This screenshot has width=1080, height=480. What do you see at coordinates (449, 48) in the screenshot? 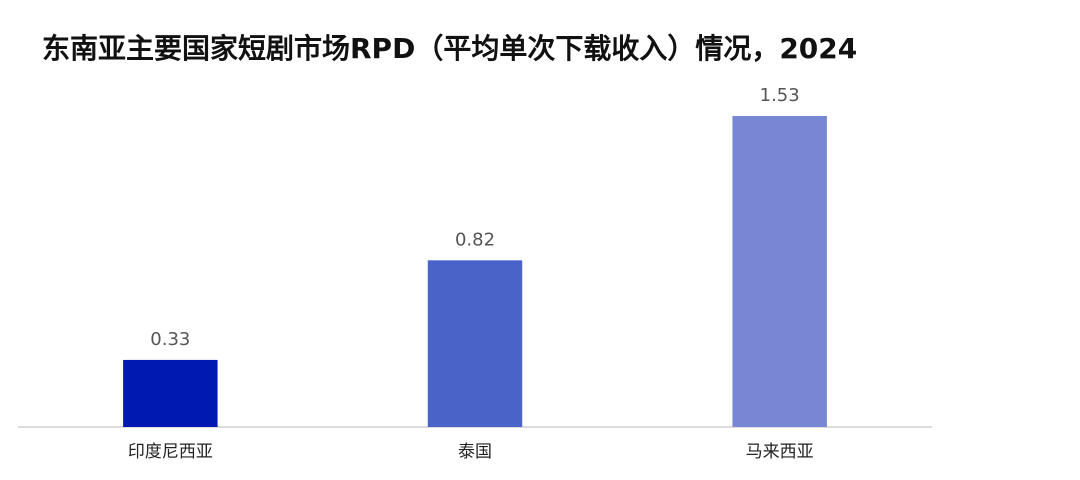
I see `chart-title: 东南亚主要国家短剧市场RPD（平均单次下载收入）情况，2024` at bounding box center [449, 48].